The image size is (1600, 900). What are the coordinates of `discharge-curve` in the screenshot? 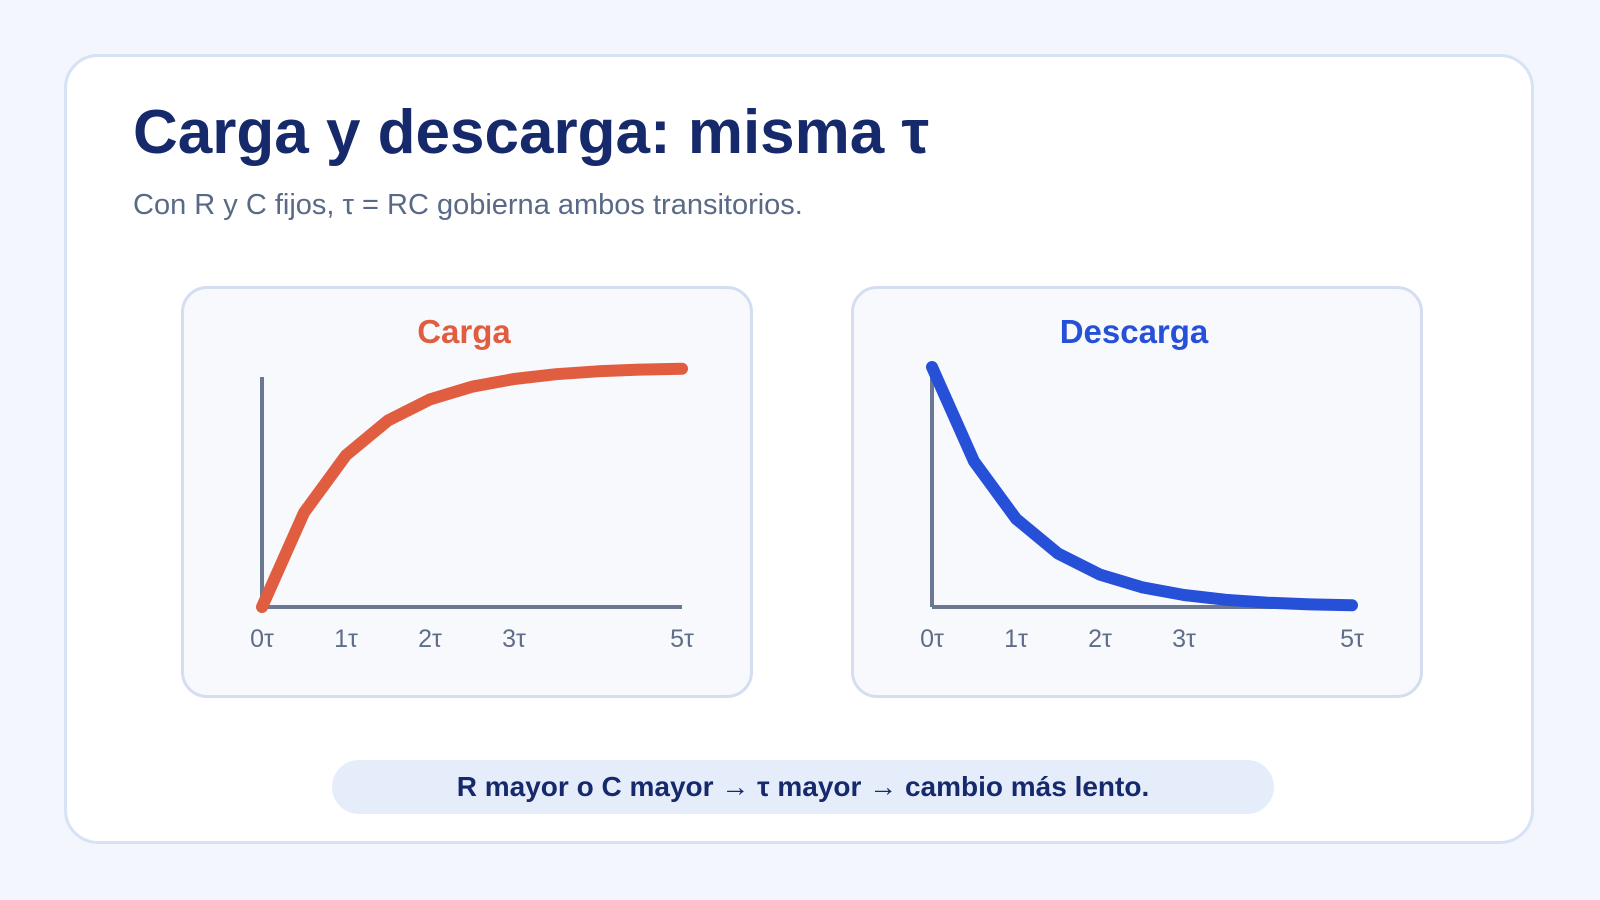 It's located at (1142, 486).